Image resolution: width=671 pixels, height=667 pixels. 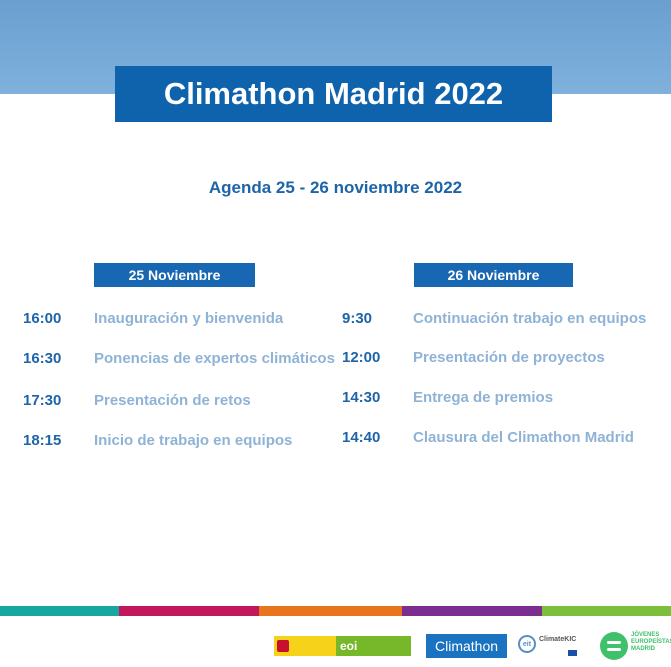 I want to click on agenda-event: Inauguración y bienvenida, so click(x=189, y=318).